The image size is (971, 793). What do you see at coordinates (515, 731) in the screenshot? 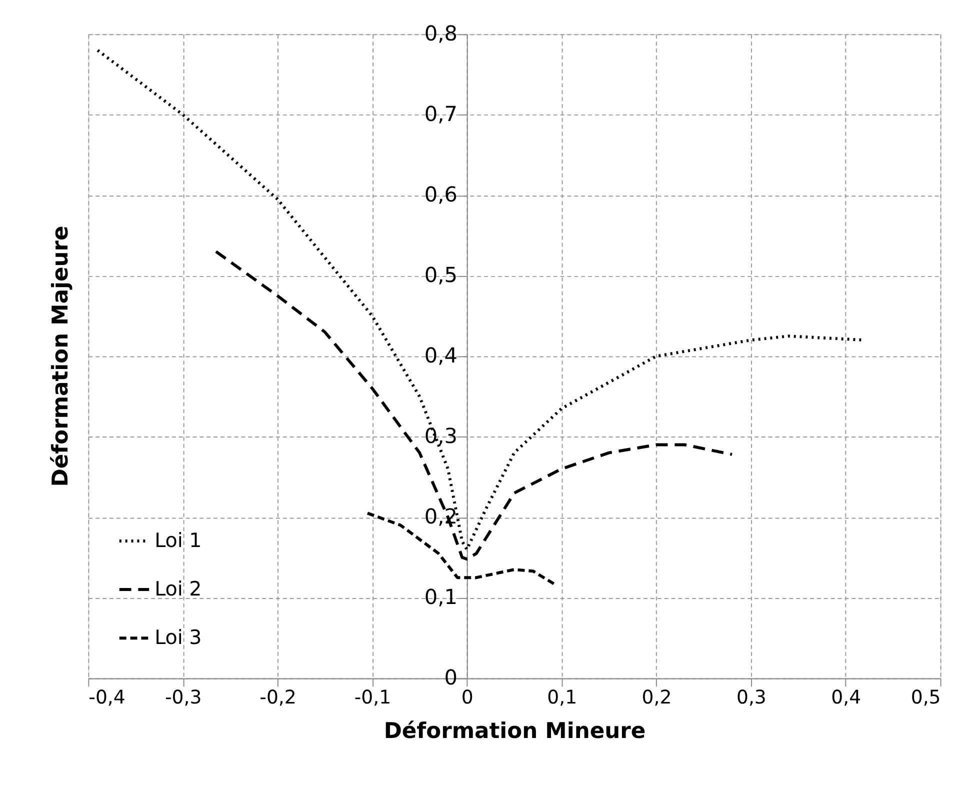
I see `x-axis-title: Déformation Mineure` at bounding box center [515, 731].